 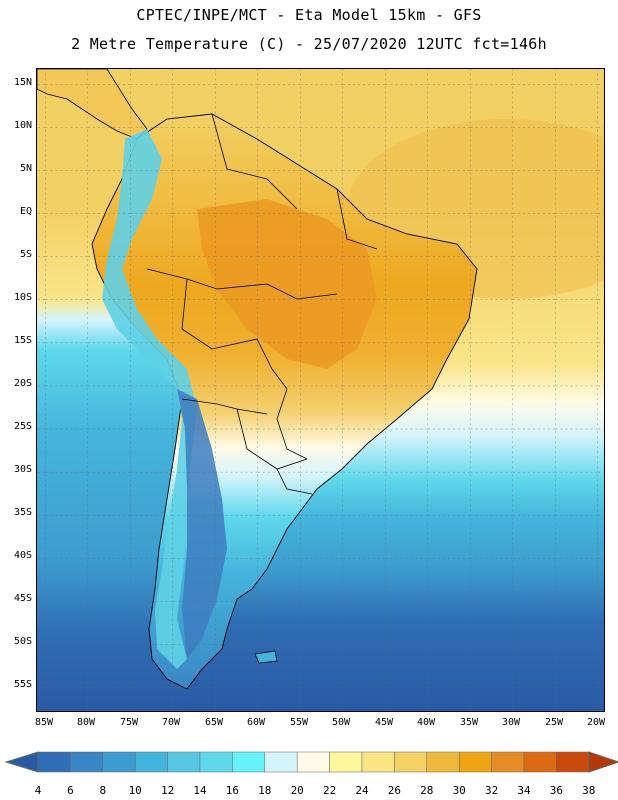 I want to click on lon-label: 60W, so click(x=256, y=722).